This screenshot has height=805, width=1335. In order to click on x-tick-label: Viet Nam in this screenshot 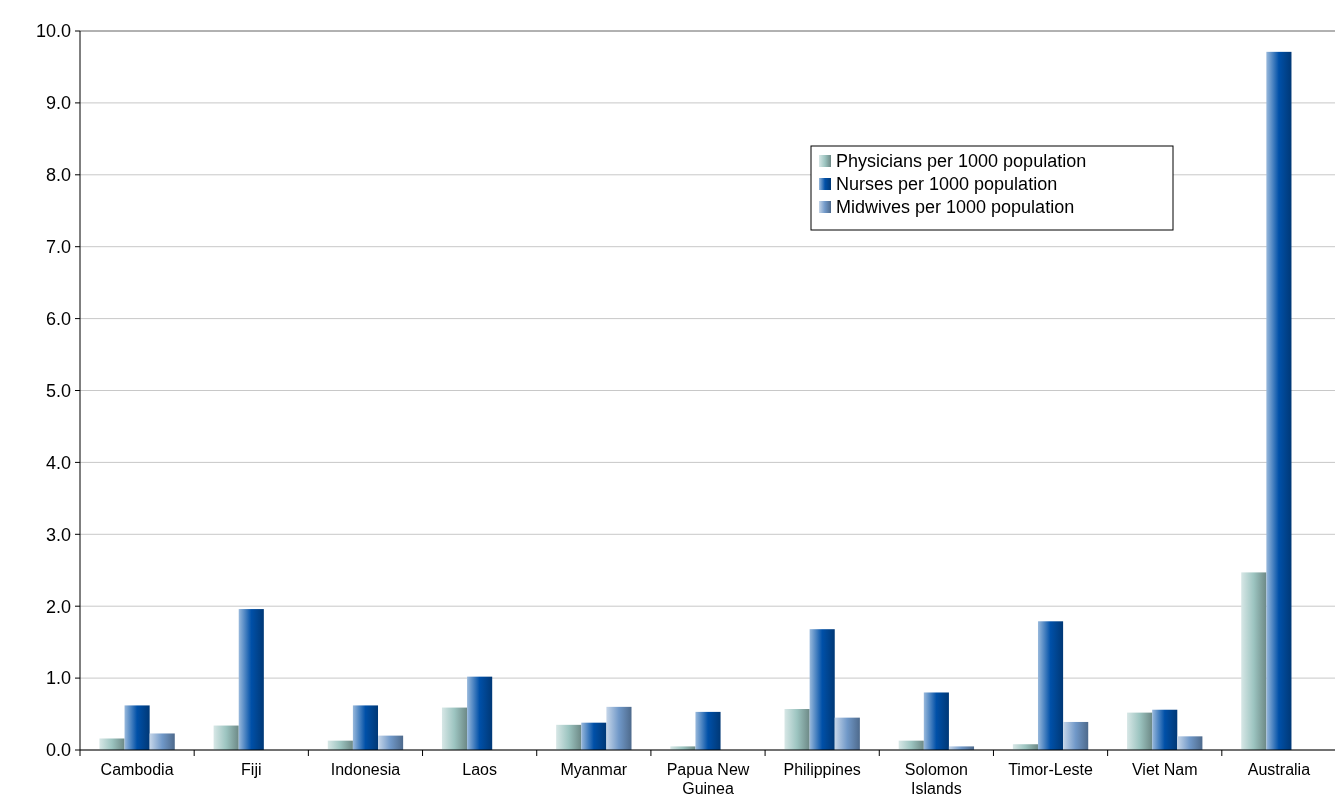, I will do `click(1164, 769)`.